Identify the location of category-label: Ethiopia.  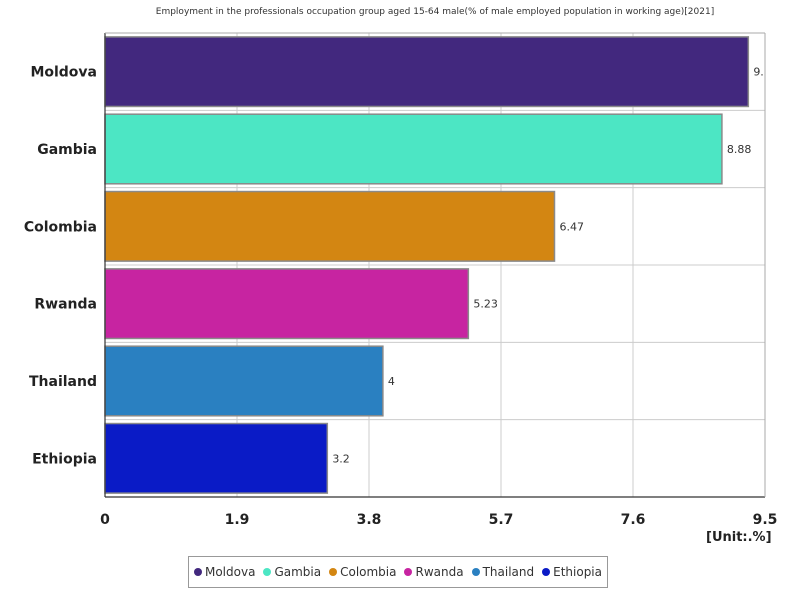
(64, 459).